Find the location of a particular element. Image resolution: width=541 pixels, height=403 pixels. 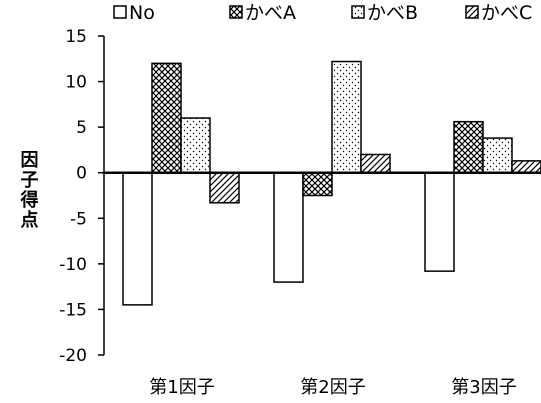

category-label: 第2因子 is located at coordinates (332, 387).